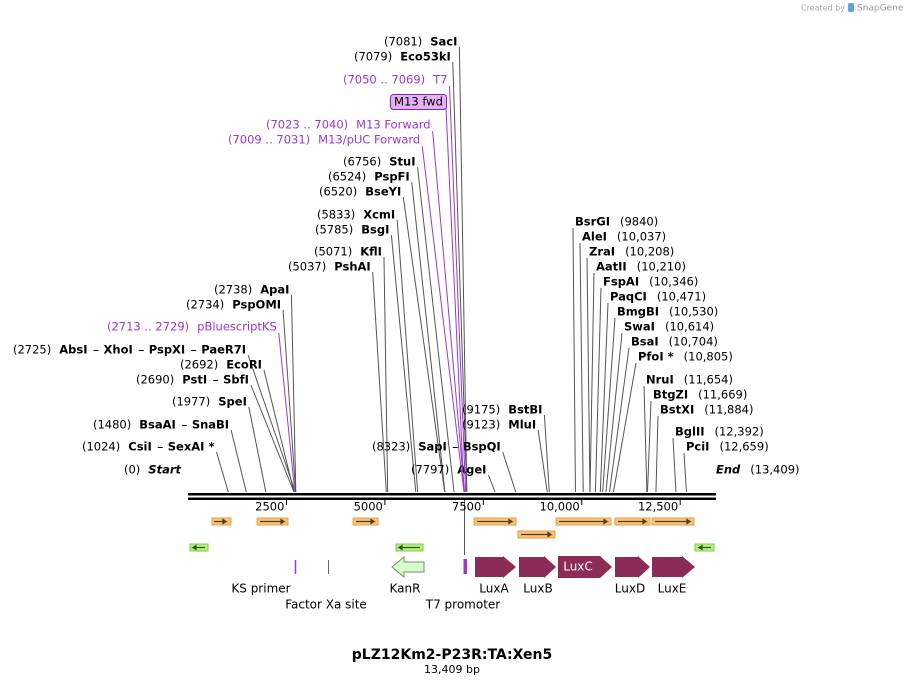  Describe the element at coordinates (269, 140) in the screenshot. I see `primer-range: (7009 .. 7031)` at that location.